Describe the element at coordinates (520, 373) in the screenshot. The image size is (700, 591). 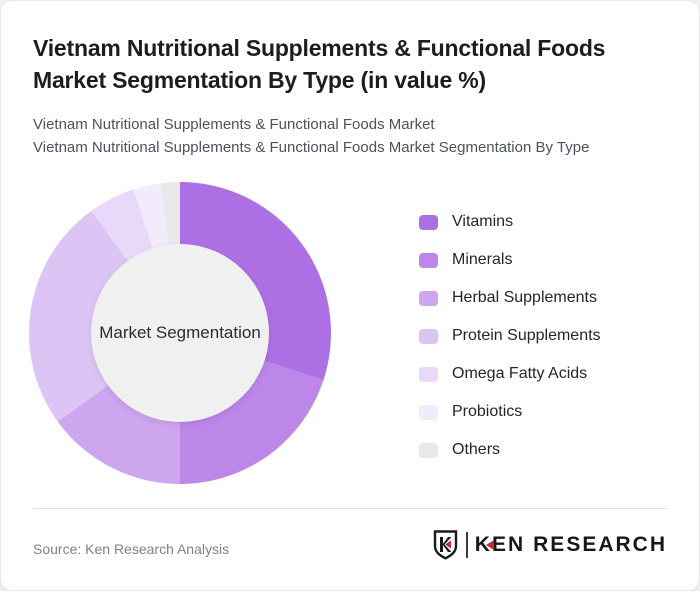
I see `legend-label-omega-fatty-acids: Omega Fatty Acids` at that location.